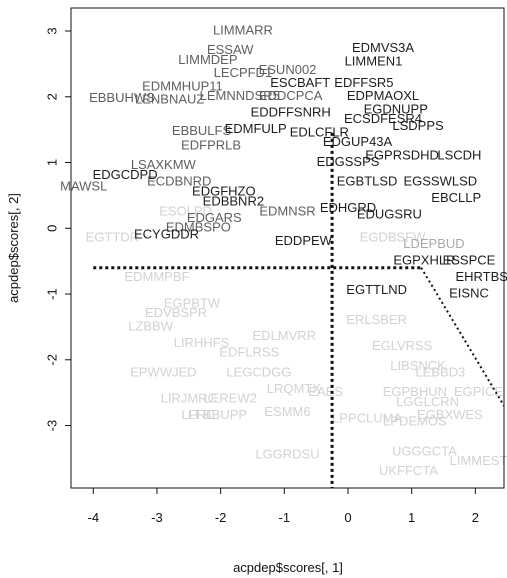 The image size is (507, 578). What do you see at coordinates (179, 181) in the screenshot?
I see `point-label: ECDBNRD` at bounding box center [179, 181].